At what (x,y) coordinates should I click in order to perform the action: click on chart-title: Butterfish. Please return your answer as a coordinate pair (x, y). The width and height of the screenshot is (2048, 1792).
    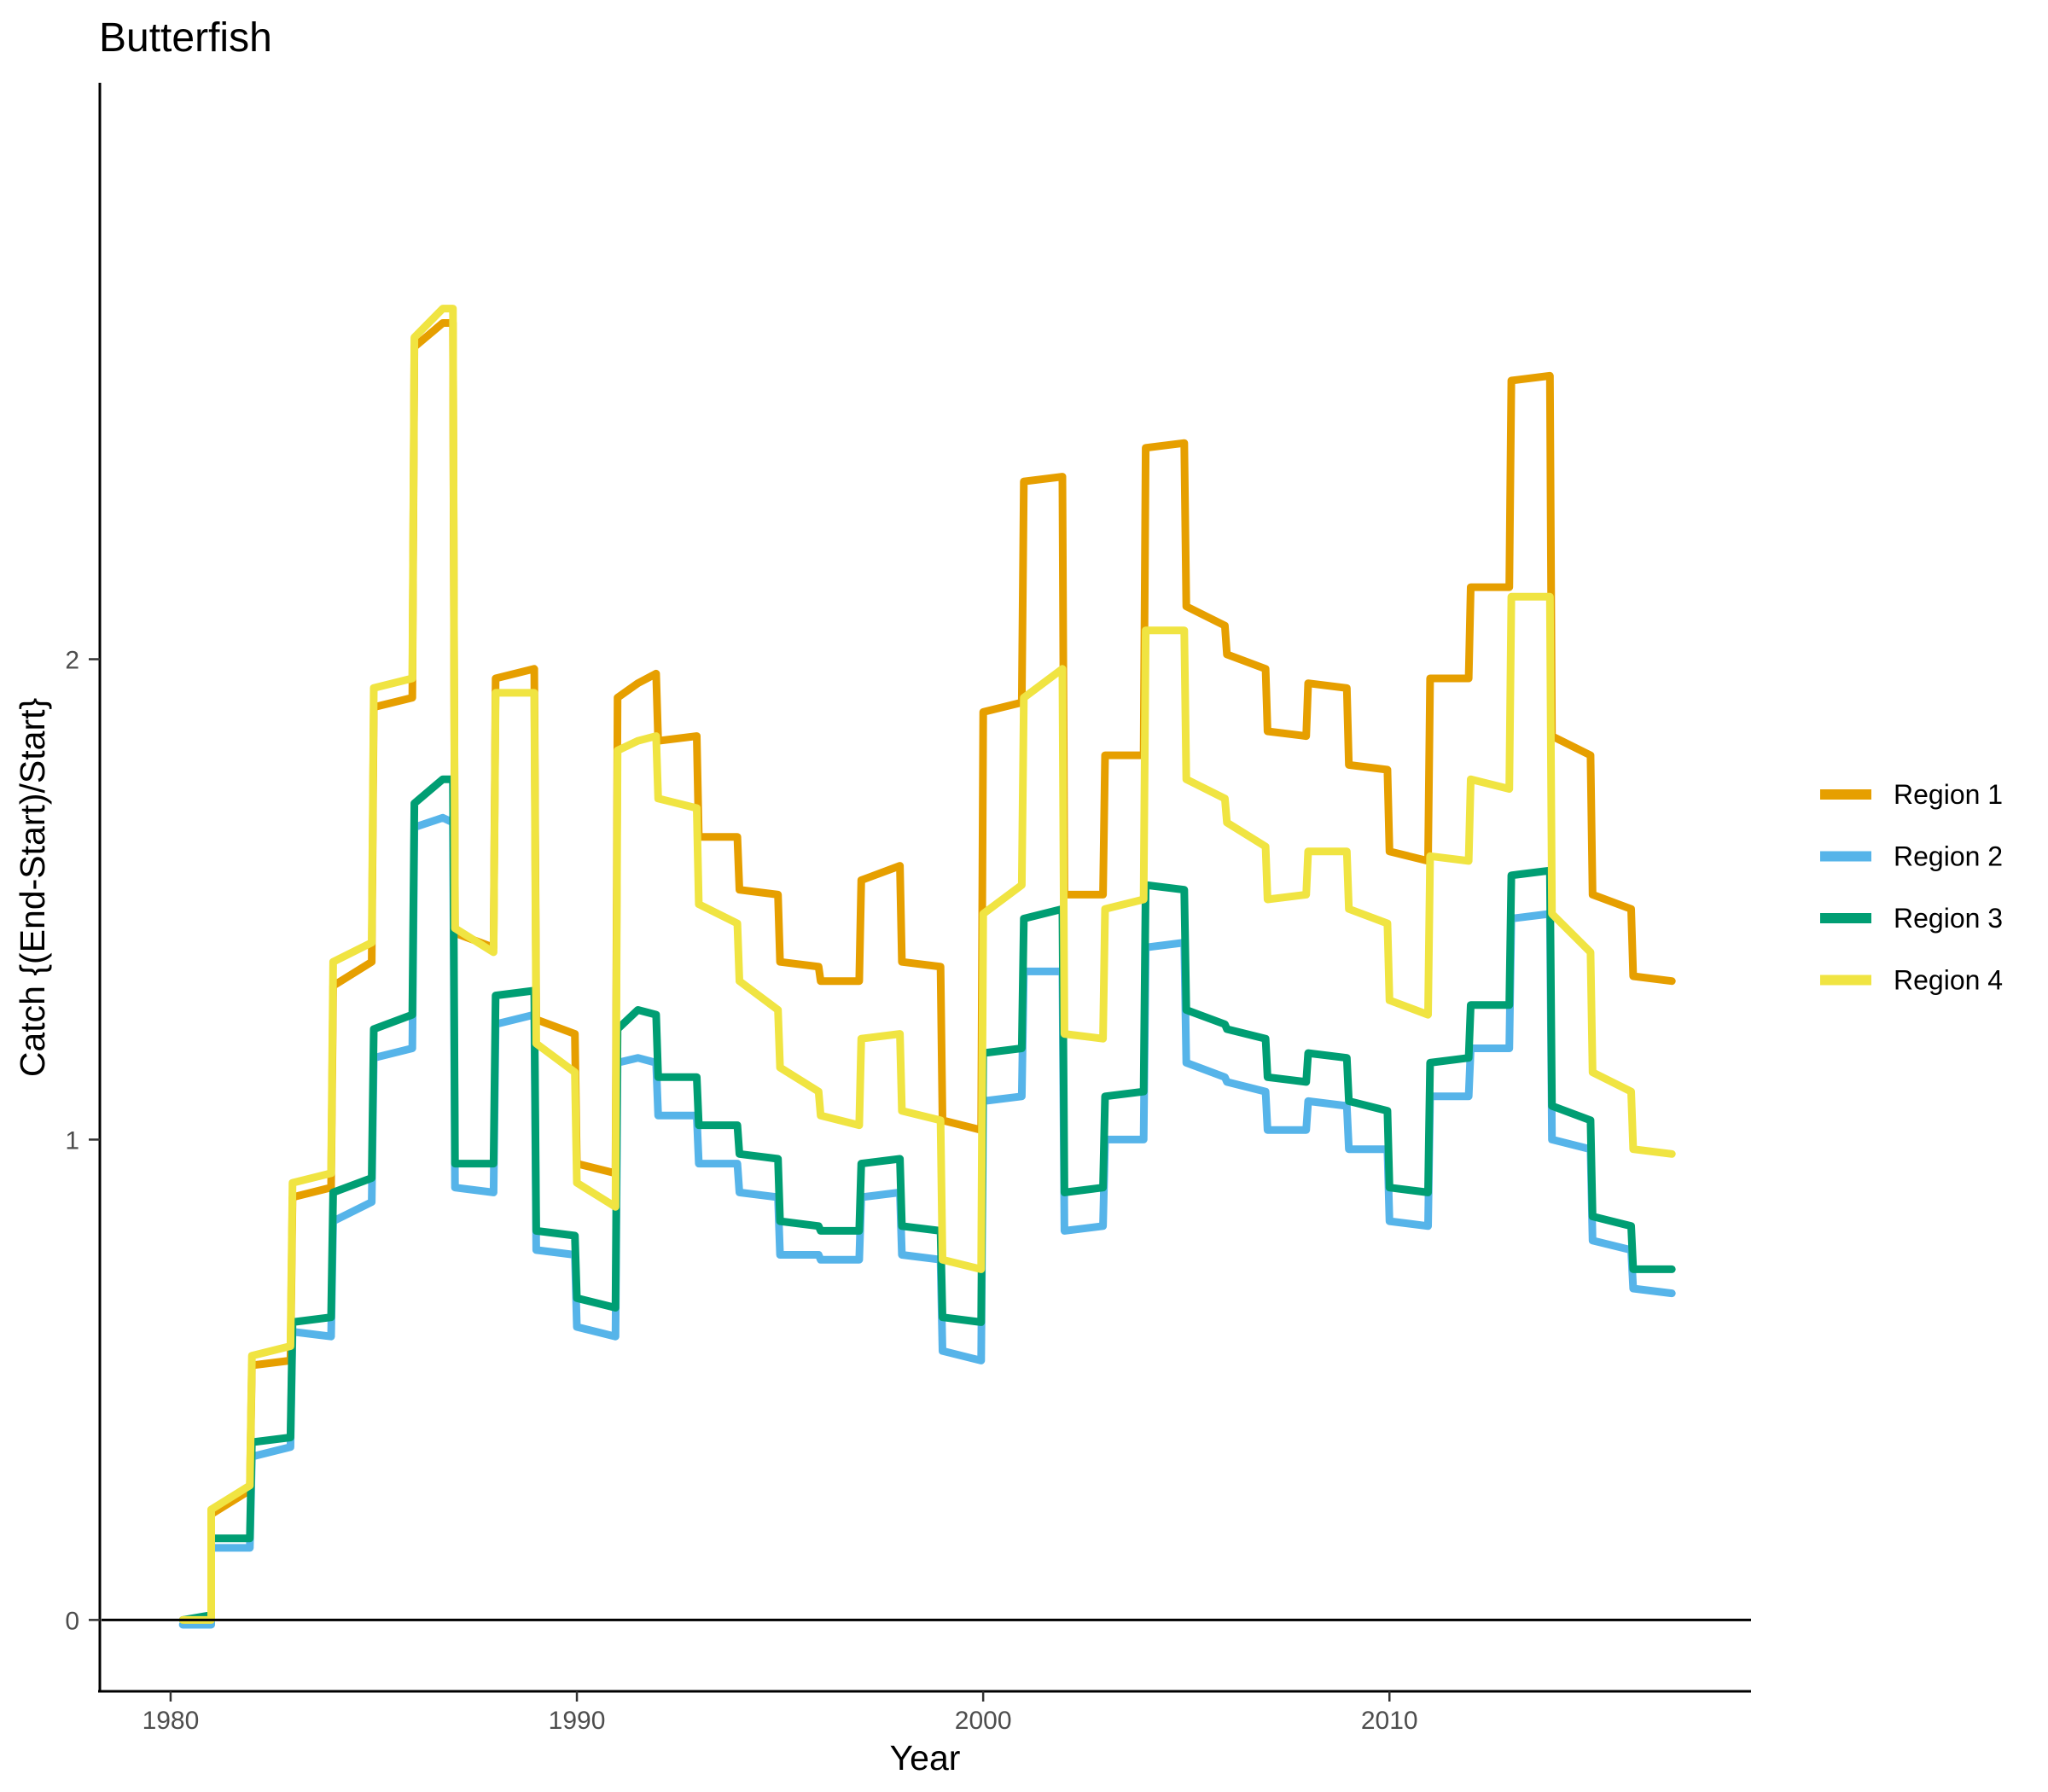
    Looking at the image, I should click on (185, 38).